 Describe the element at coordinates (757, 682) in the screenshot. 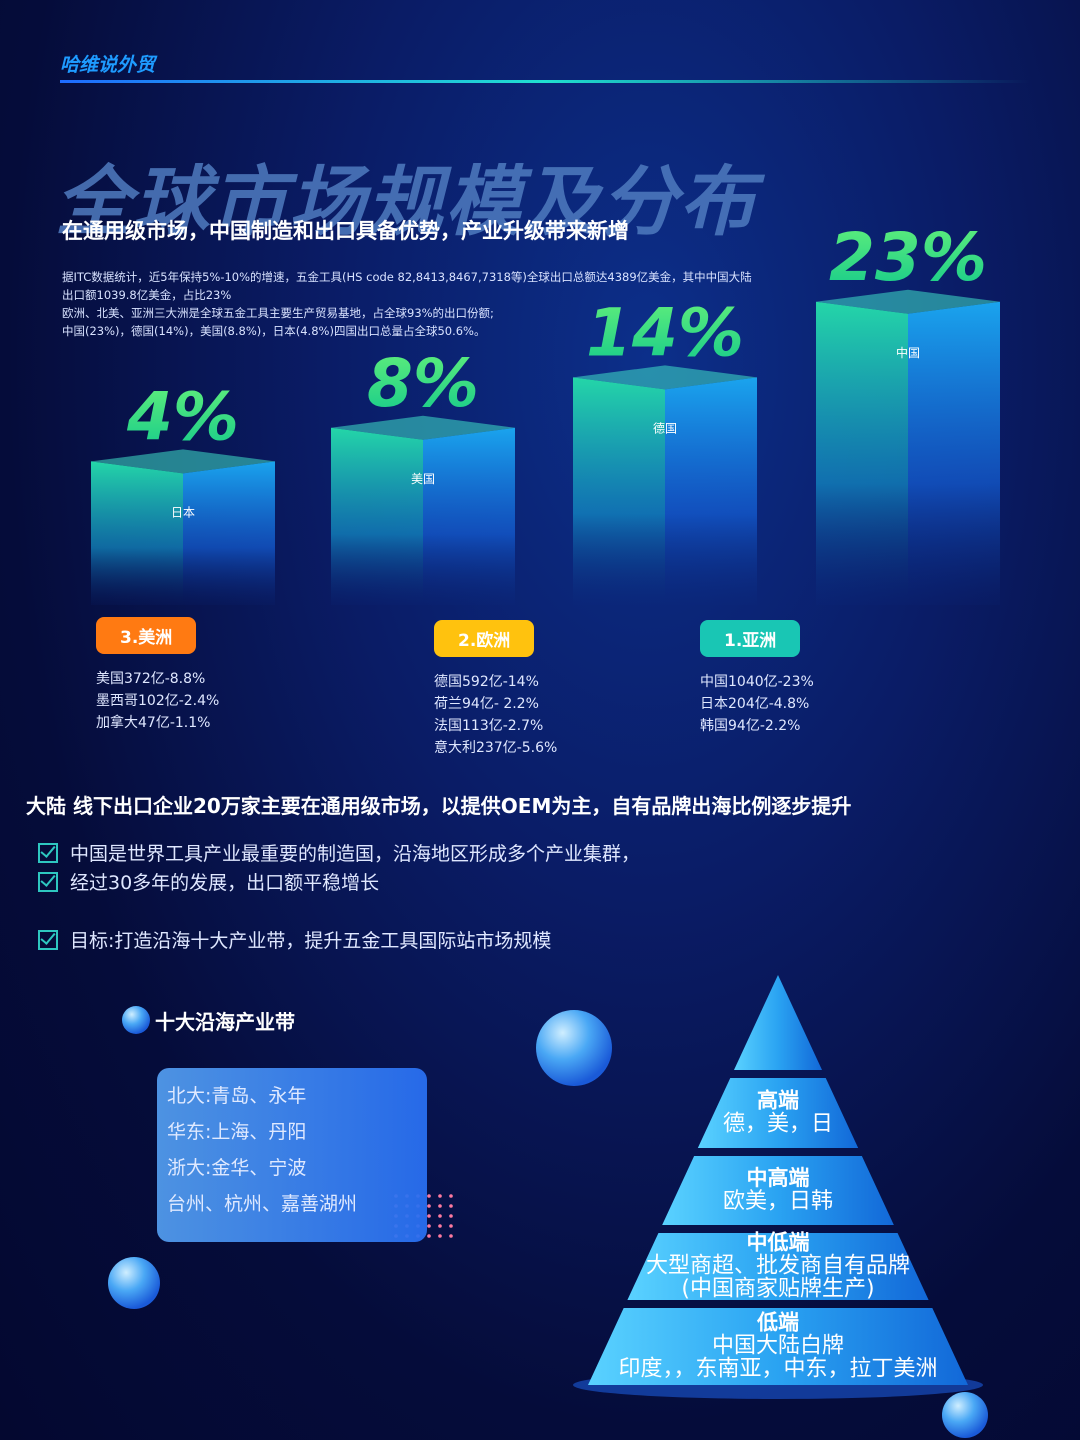

I see `region-item: 中国1040亿-23%` at that location.